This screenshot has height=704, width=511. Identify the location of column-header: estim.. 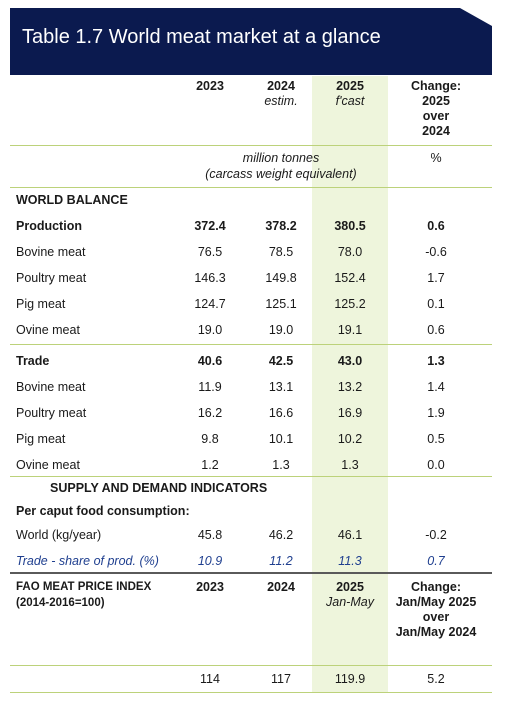
(281, 101).